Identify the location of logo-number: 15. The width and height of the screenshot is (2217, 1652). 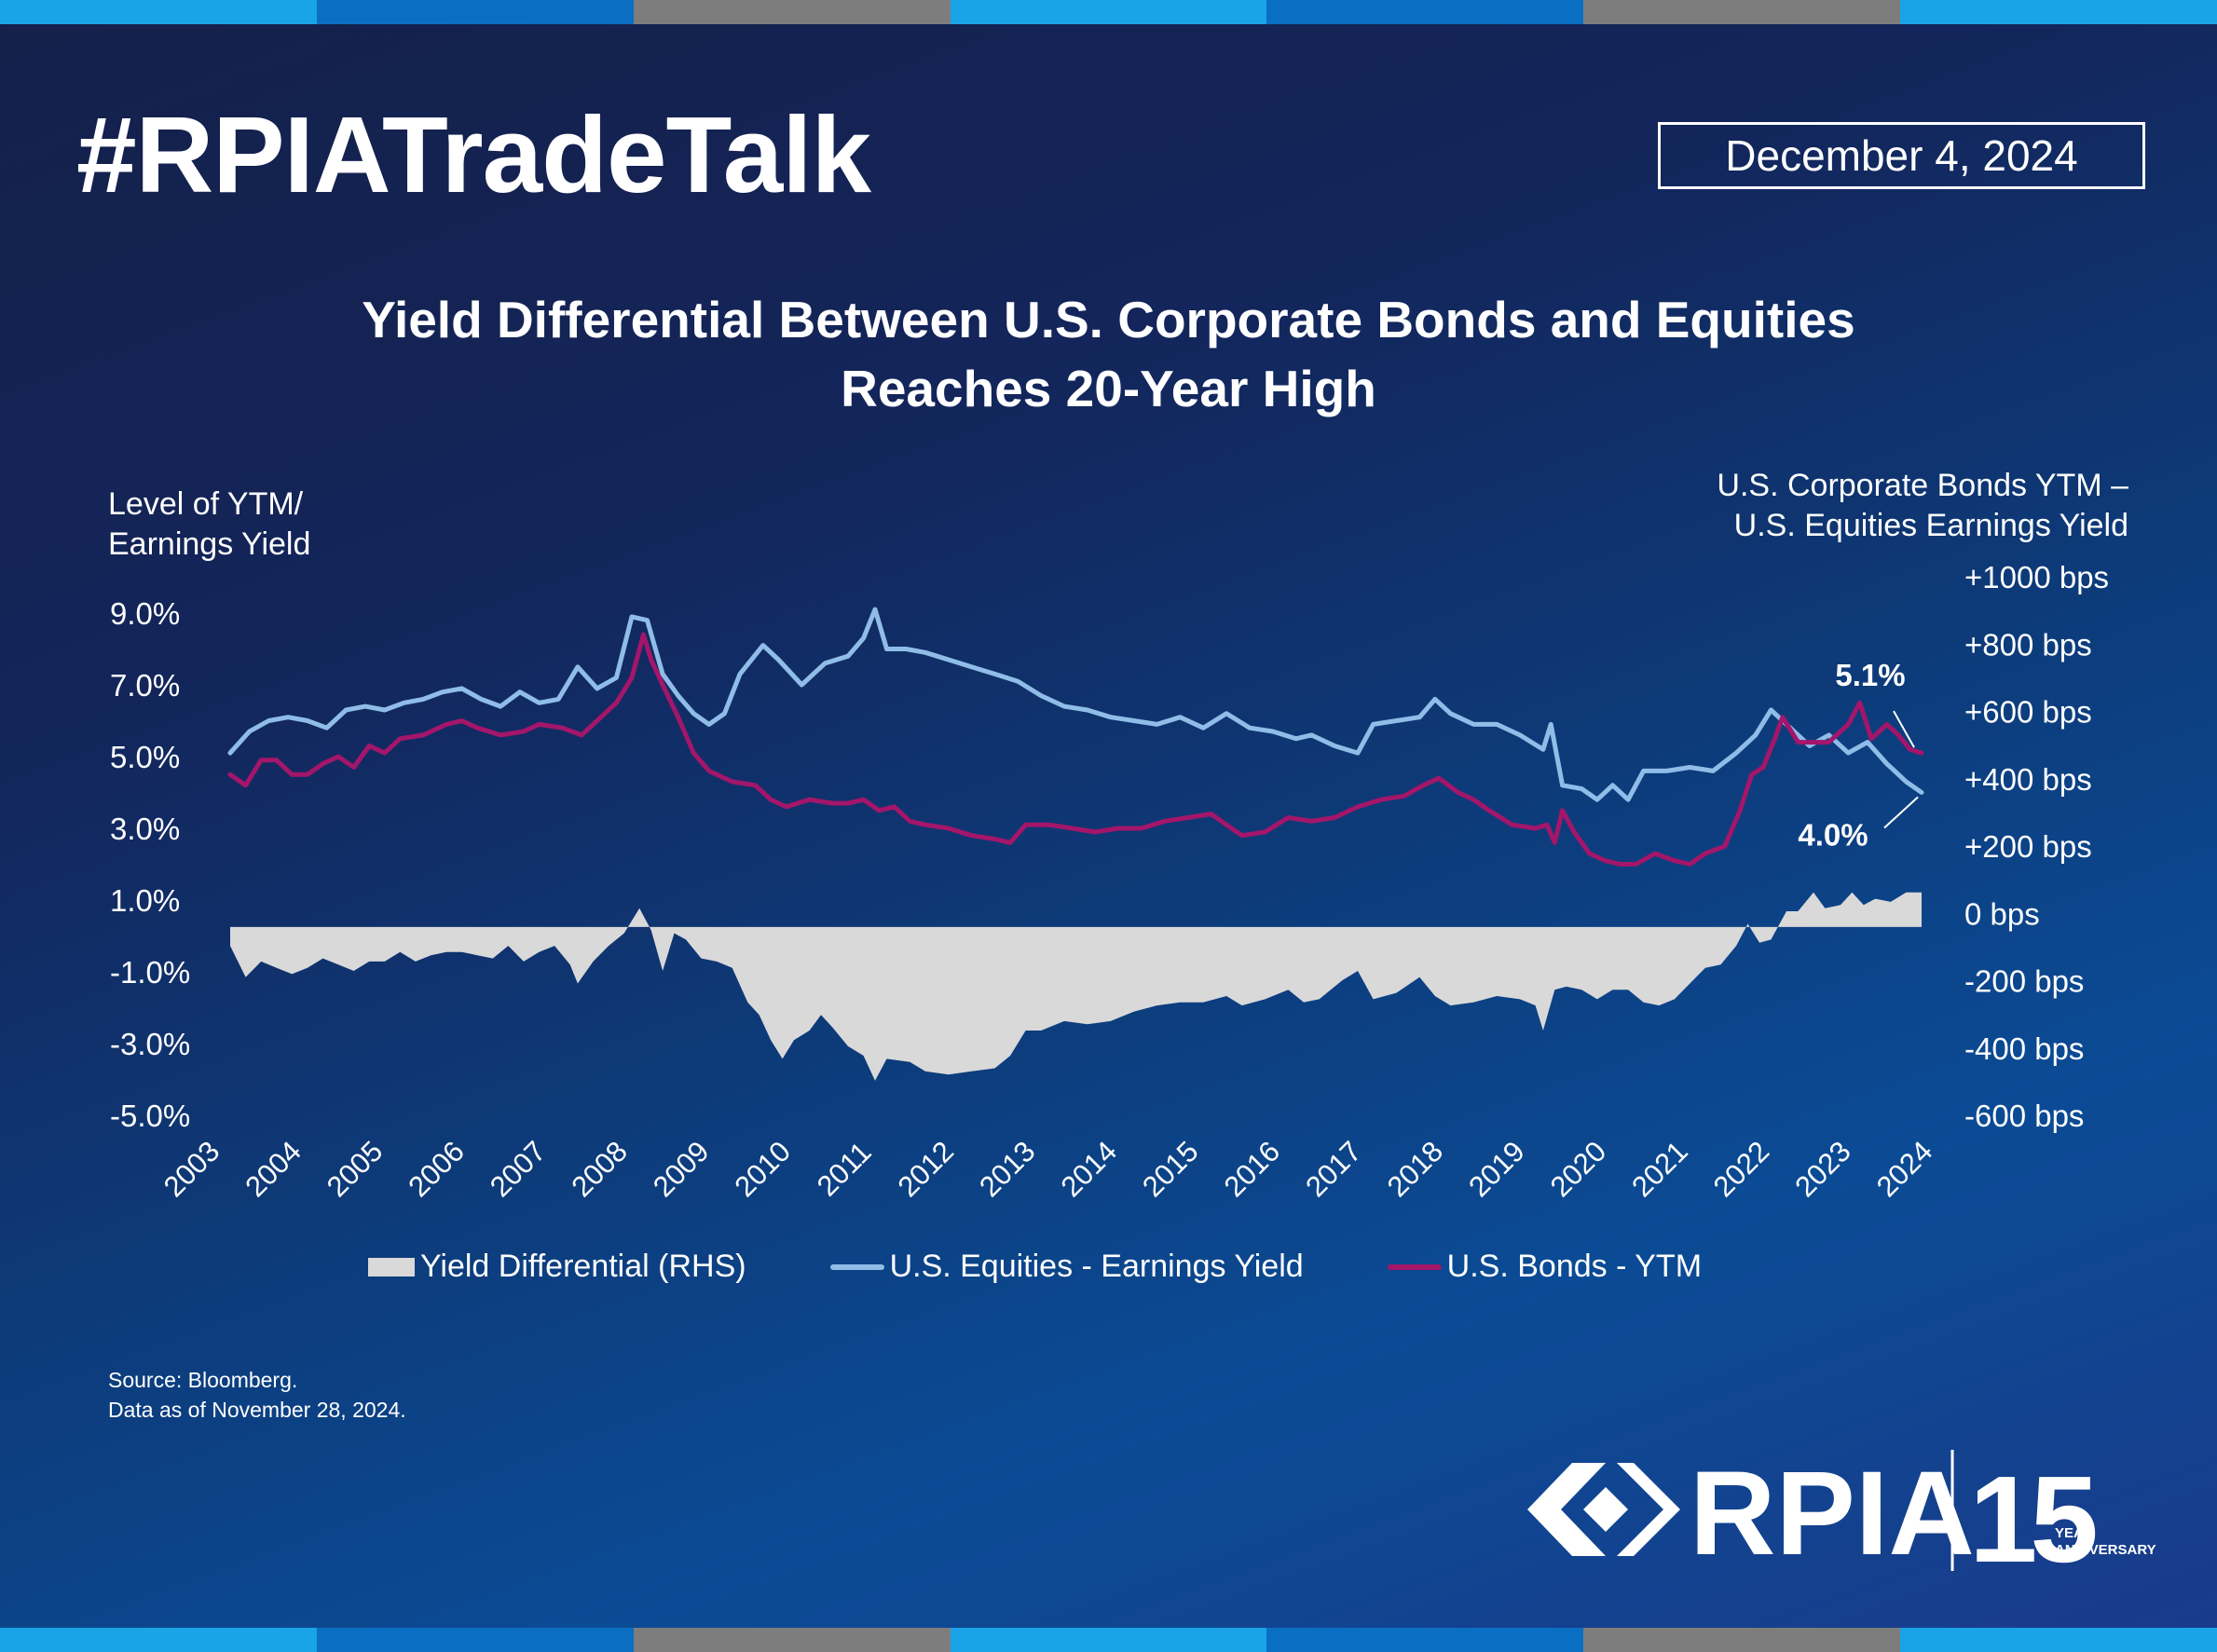
(2032, 1513).